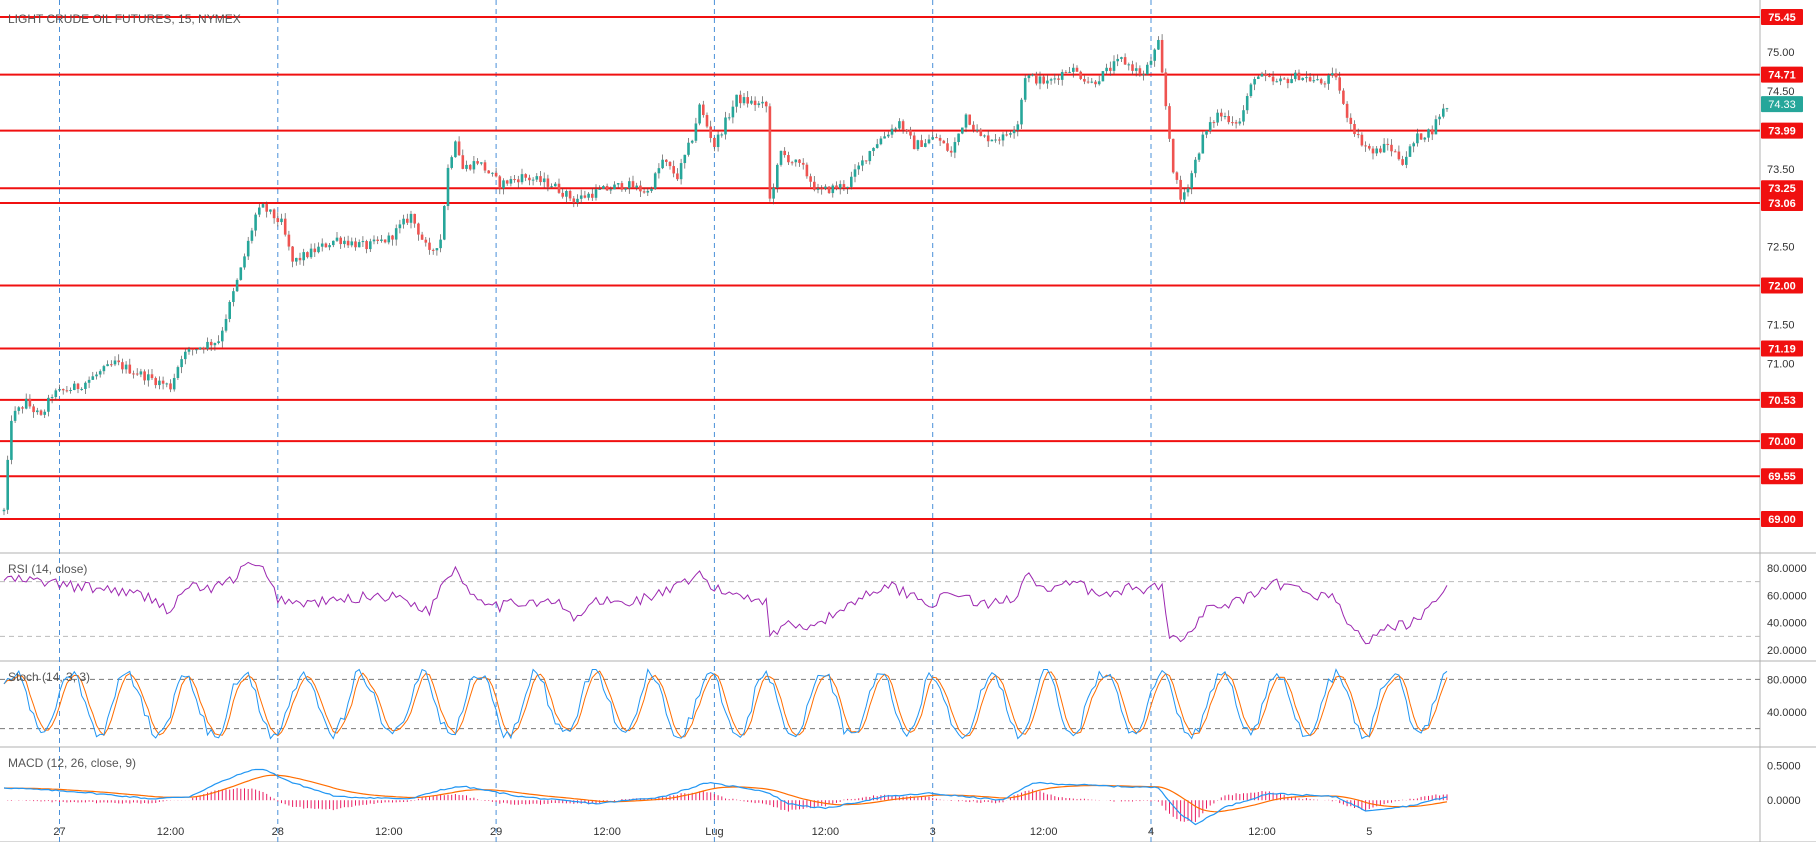 The width and height of the screenshot is (1816, 842). Describe the element at coordinates (714, 832) in the screenshot. I see `time-axis-label: Lug` at that location.